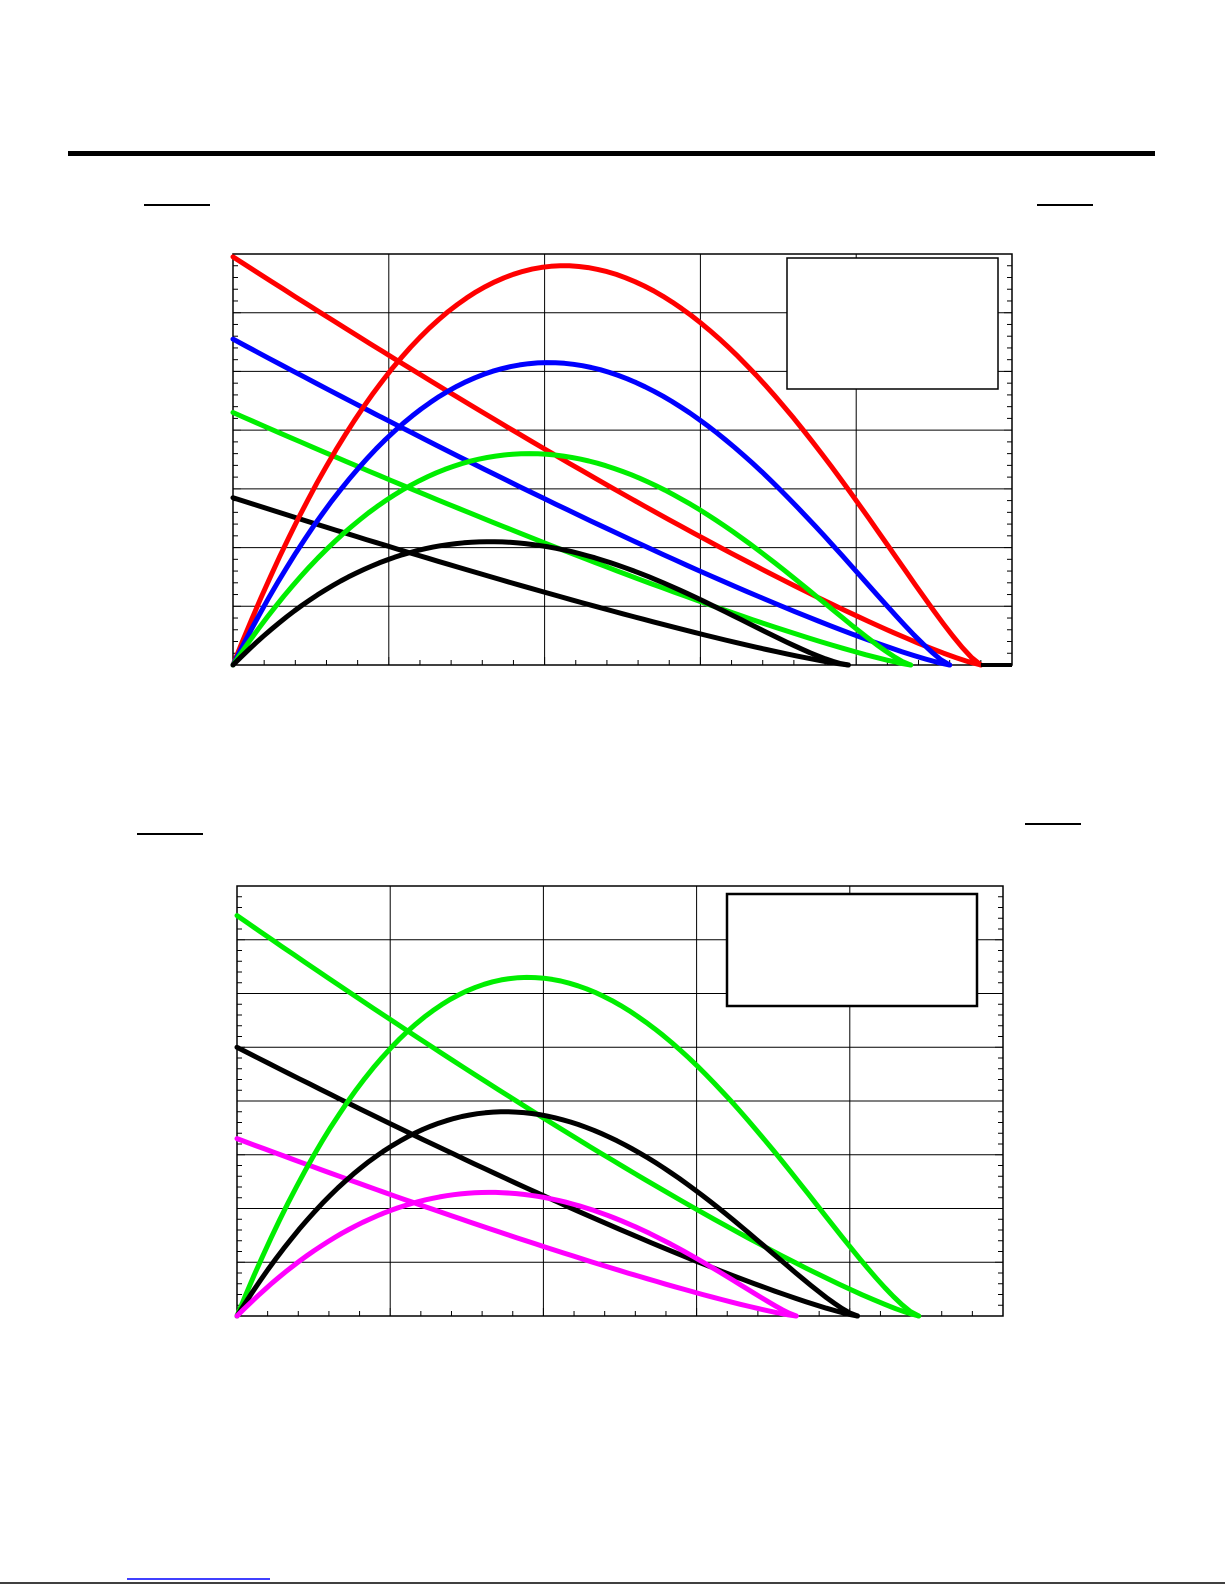 The width and height of the screenshot is (1225, 1585). Describe the element at coordinates (611, 153) in the screenshot. I see `header-rule` at that location.